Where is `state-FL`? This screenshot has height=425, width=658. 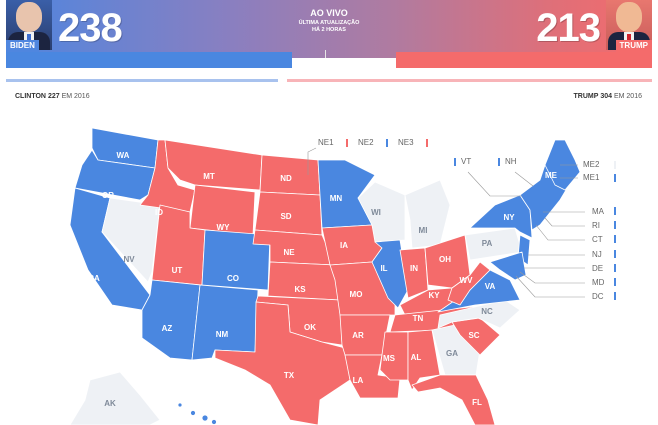 state-FL is located at coordinates (453, 399).